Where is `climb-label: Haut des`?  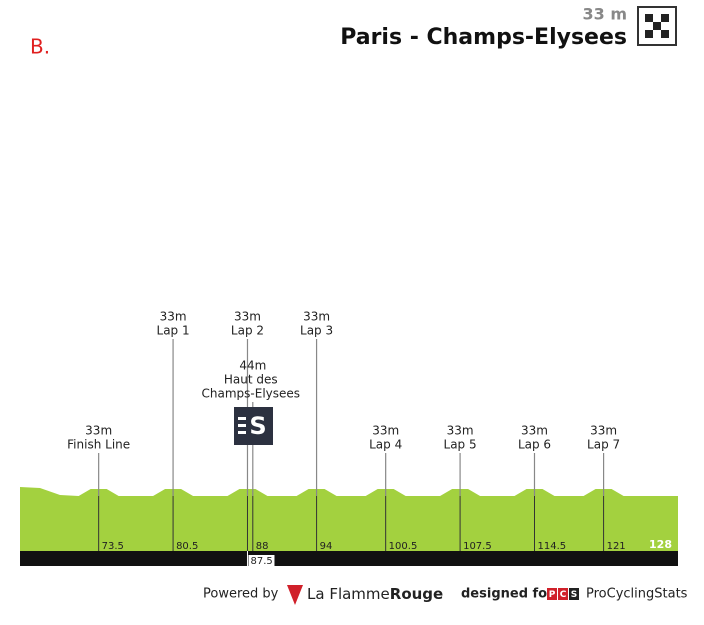
climb-label: Haut des is located at coordinates (251, 380).